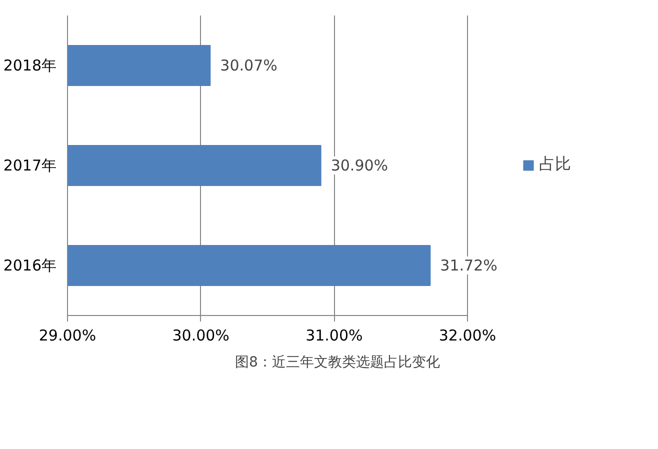 Image resolution: width=658 pixels, height=449 pixels. Describe the element at coordinates (30, 265) in the screenshot. I see `y-tick-label: 2016年` at that location.